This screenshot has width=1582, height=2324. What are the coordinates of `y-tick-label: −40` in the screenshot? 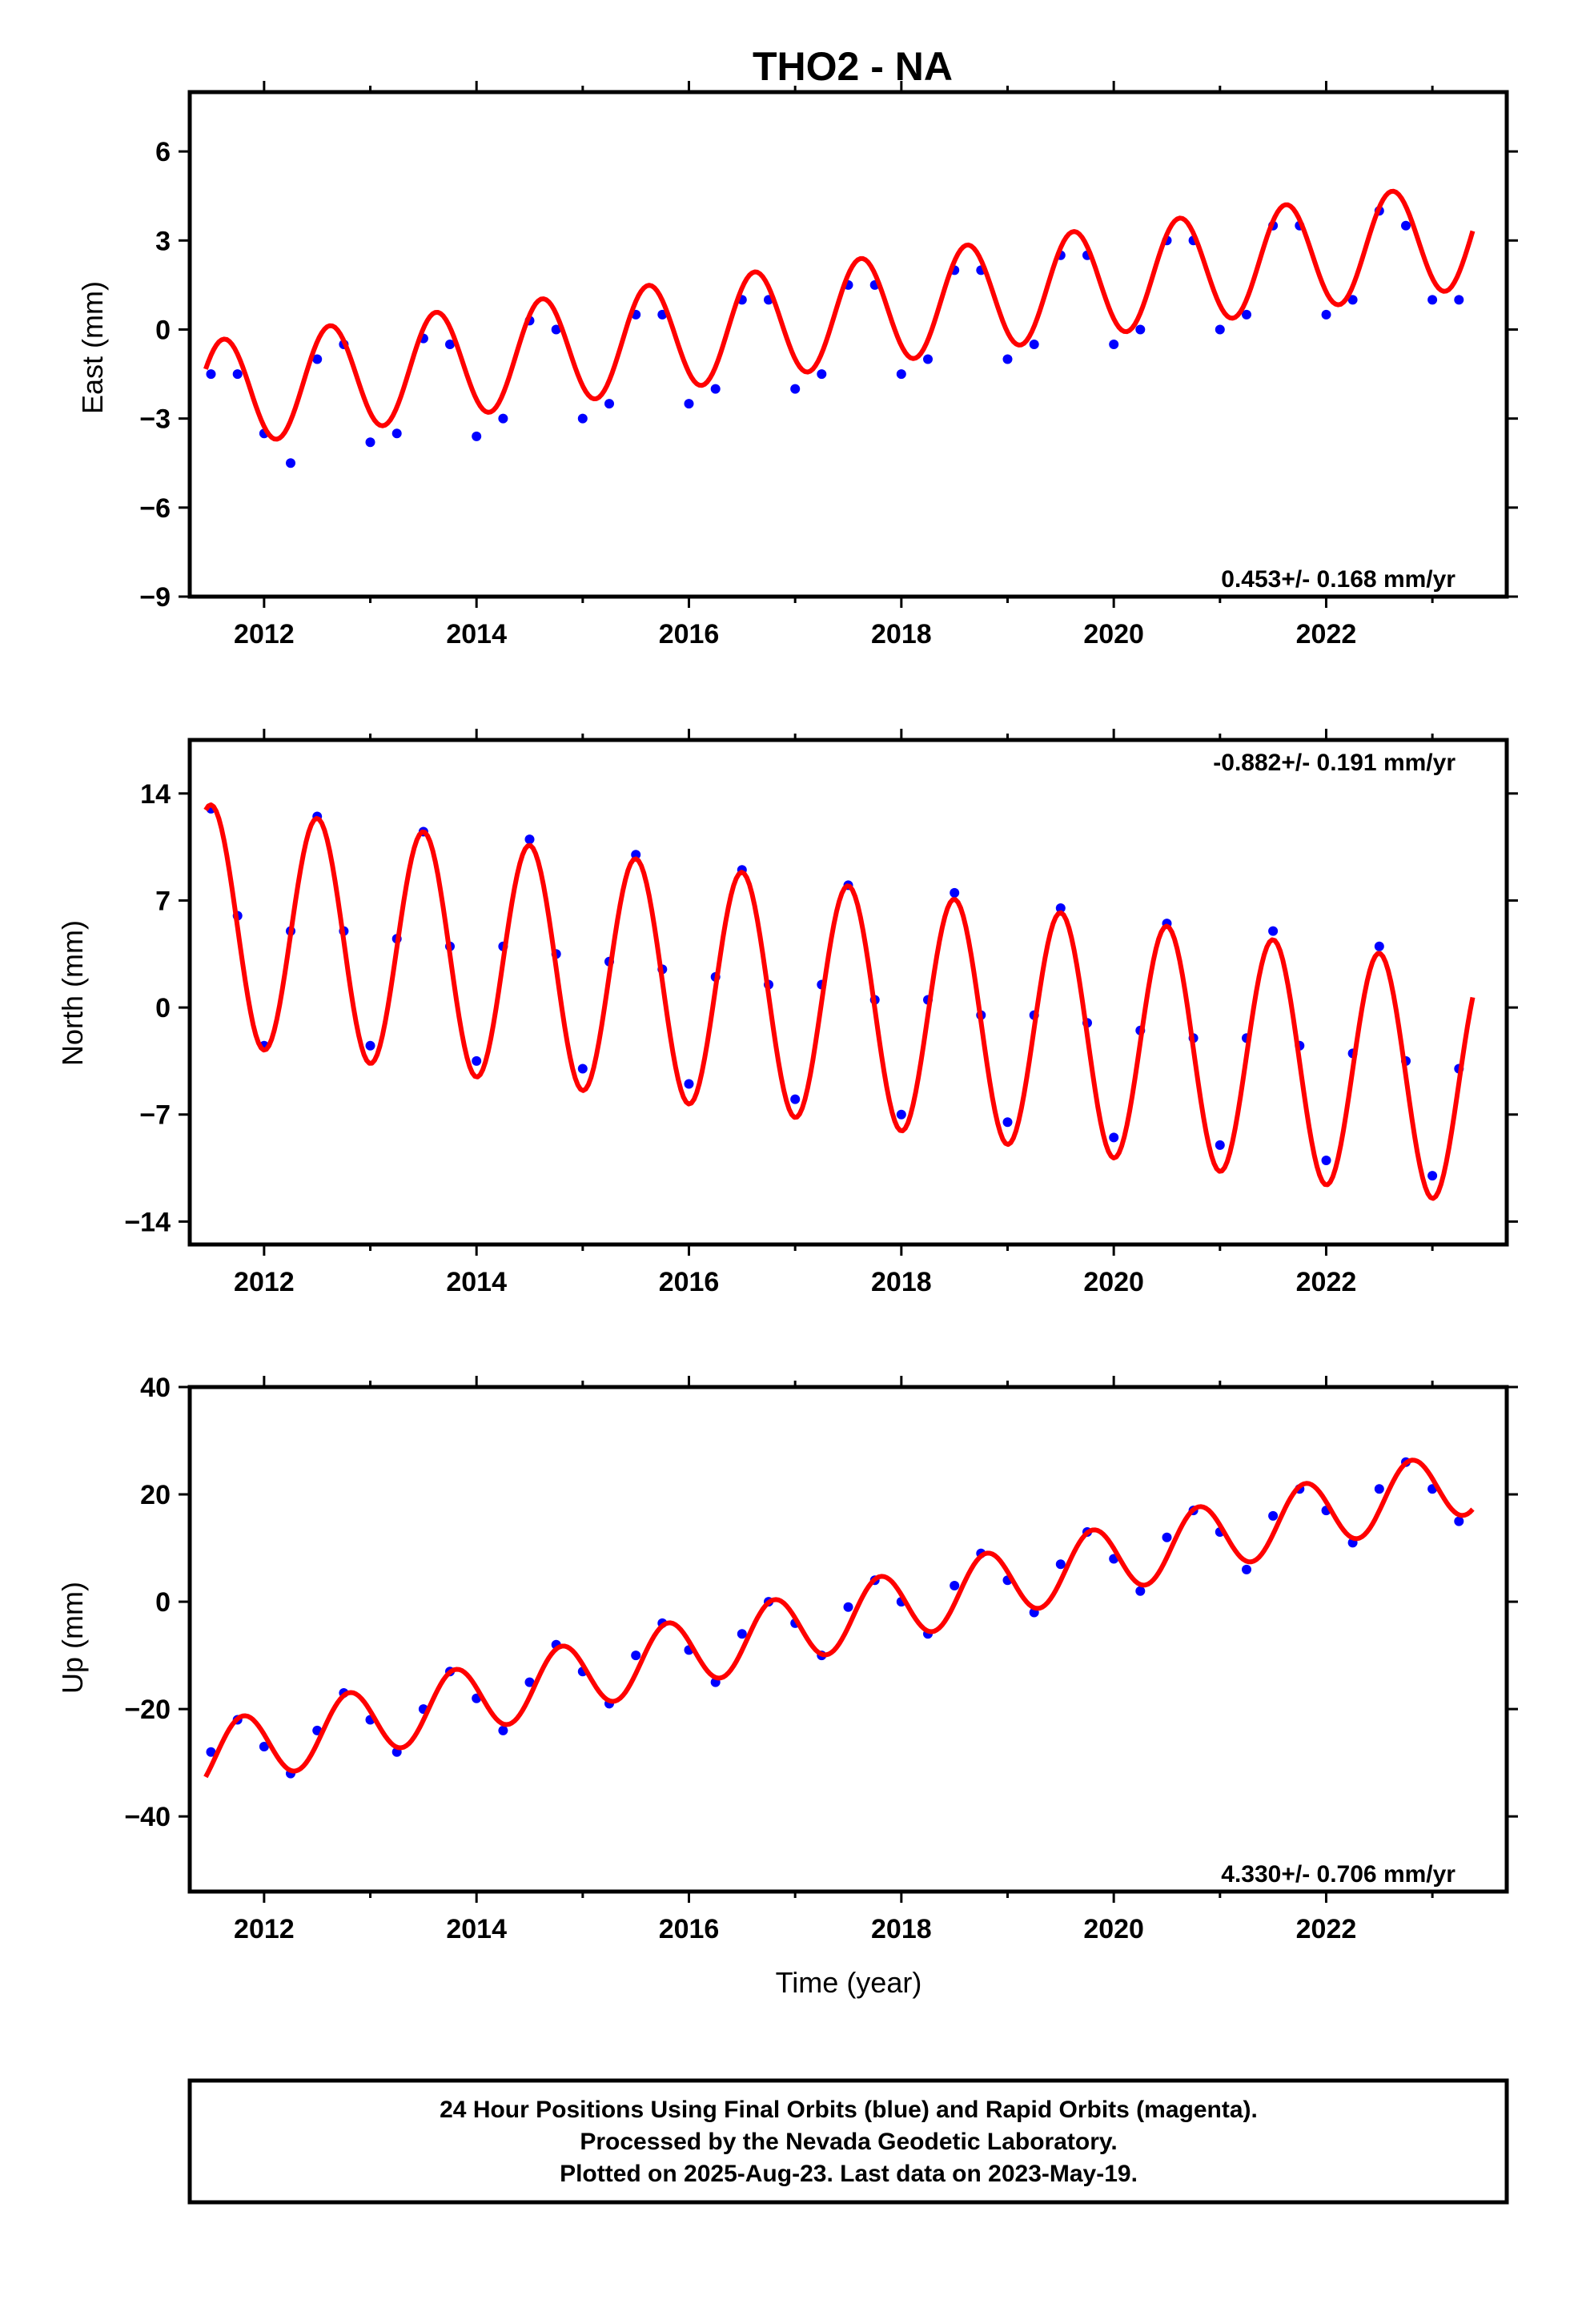 It's located at (147, 1817).